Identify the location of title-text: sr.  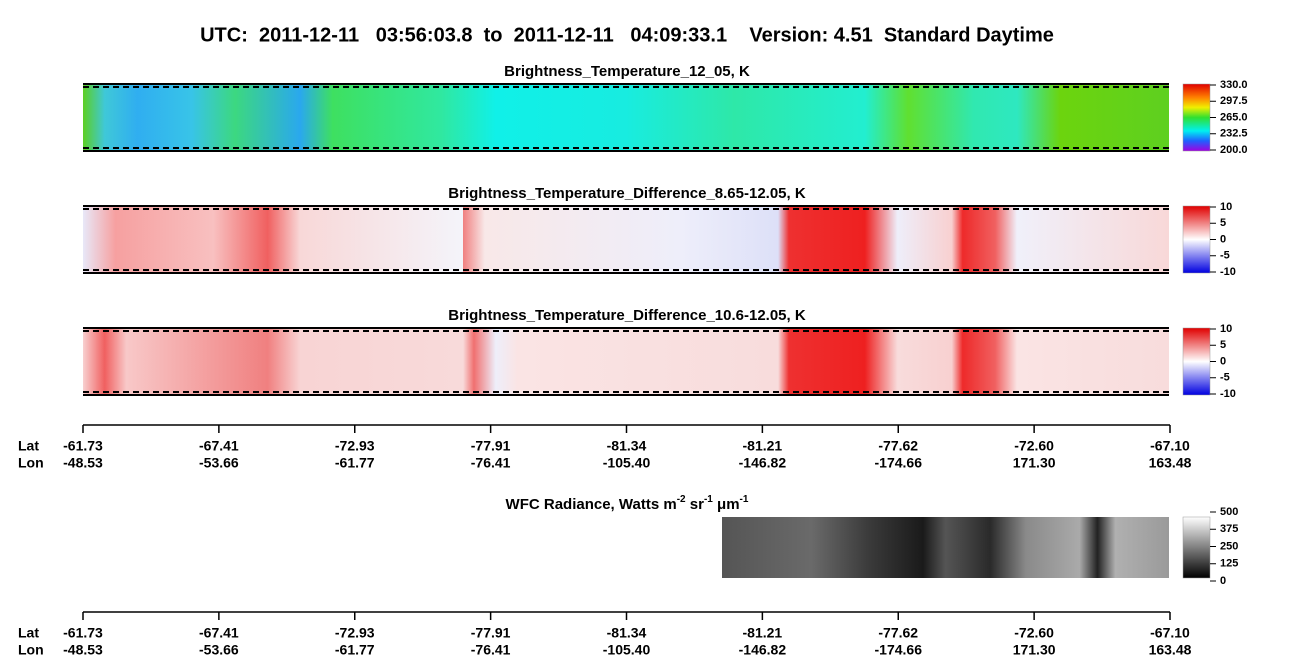
(695, 504).